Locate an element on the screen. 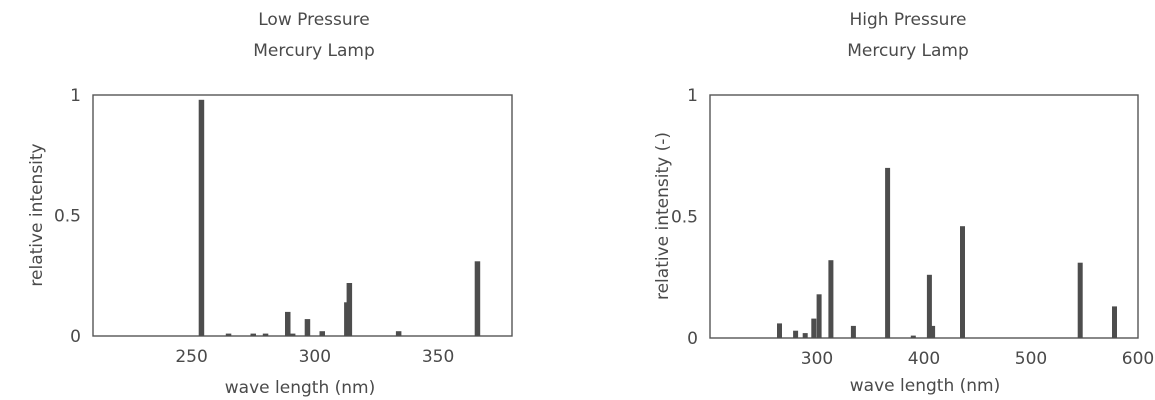 This screenshot has height=400, width=1155. x-tick-labels: 250 300 350 is located at coordinates (314, 357).